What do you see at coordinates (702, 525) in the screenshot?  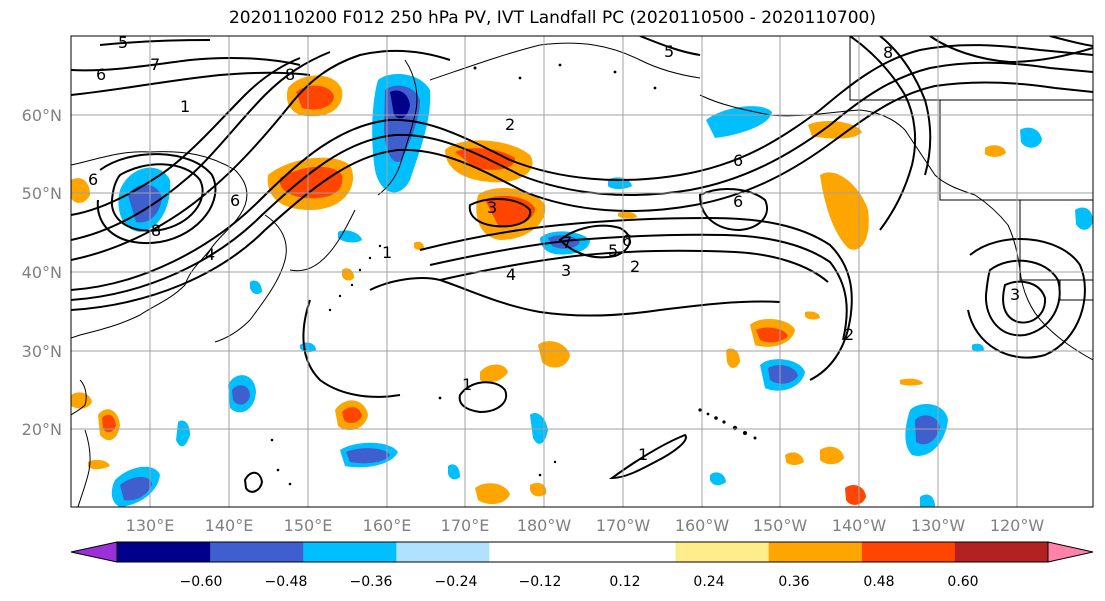 I see `lon-label: 160°W` at bounding box center [702, 525].